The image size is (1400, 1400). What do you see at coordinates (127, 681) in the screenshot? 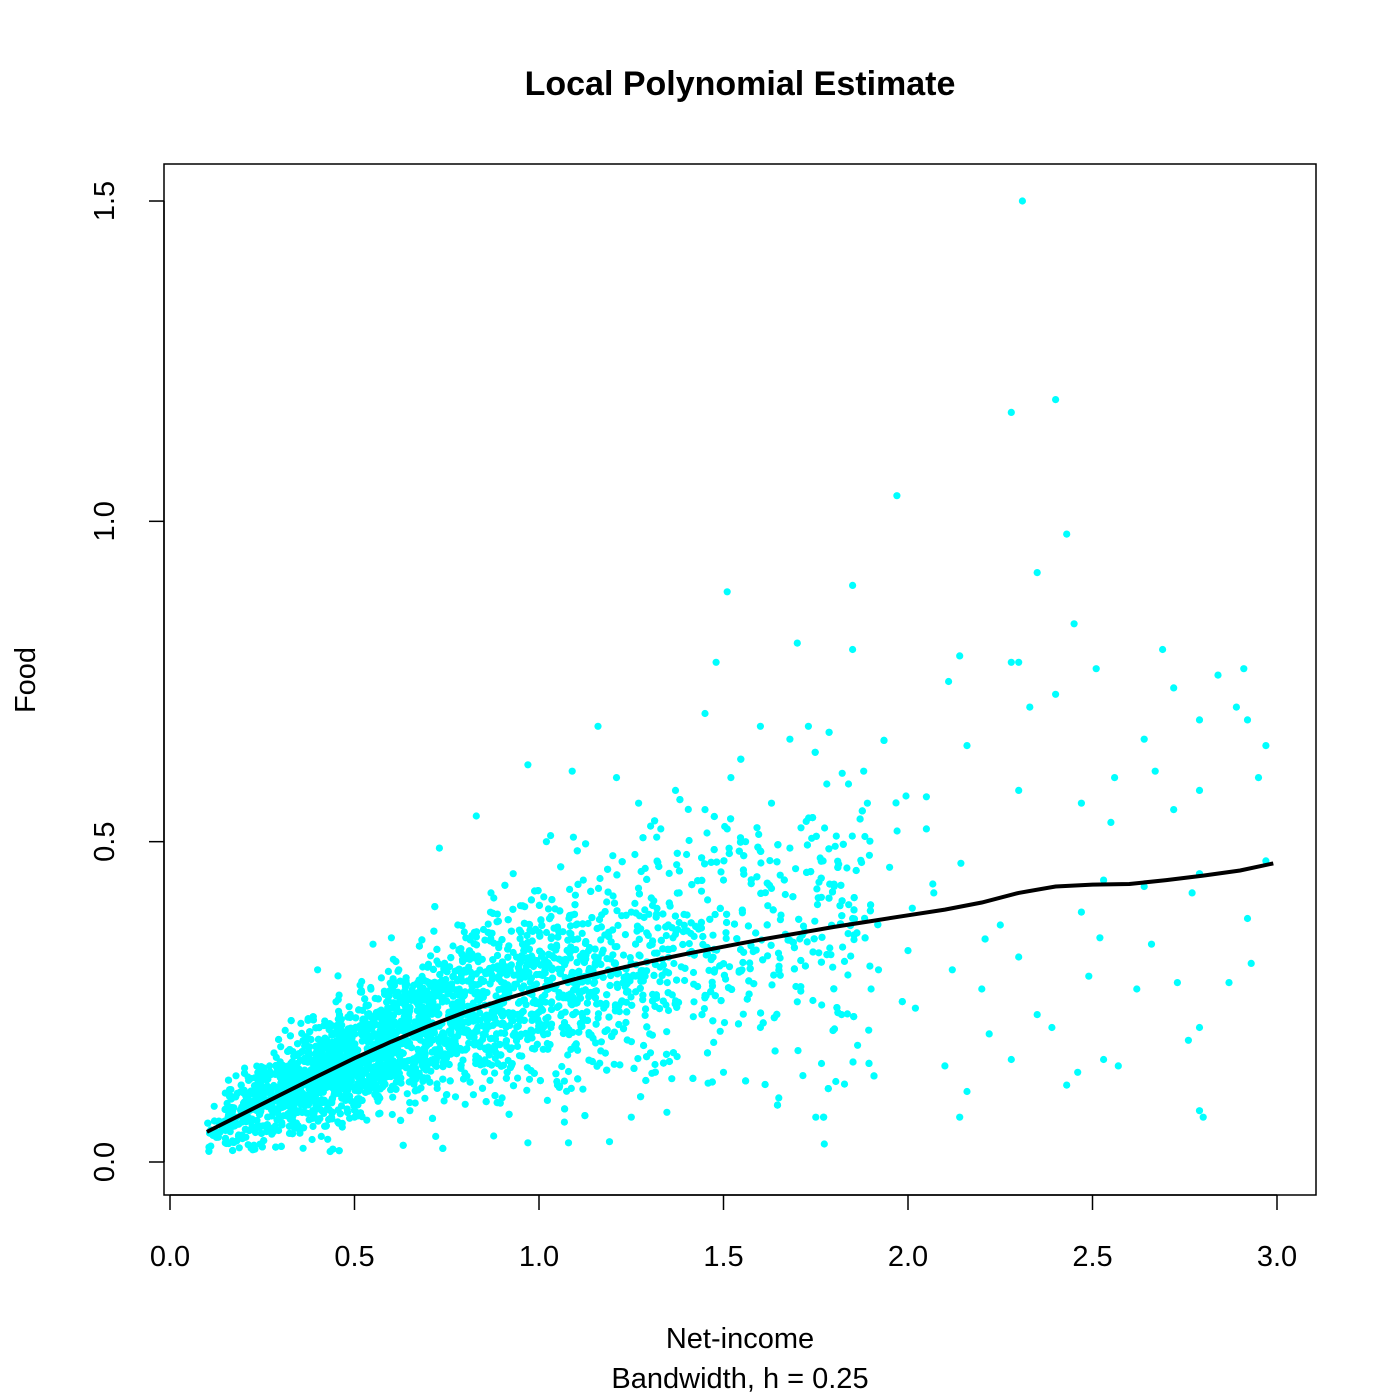
I see `y-axis: 0.0 0.5 1.0 1.5` at bounding box center [127, 681].